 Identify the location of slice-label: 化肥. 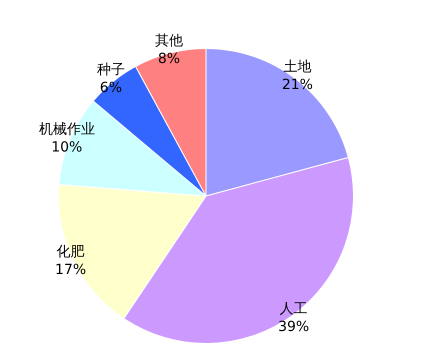
(70, 252).